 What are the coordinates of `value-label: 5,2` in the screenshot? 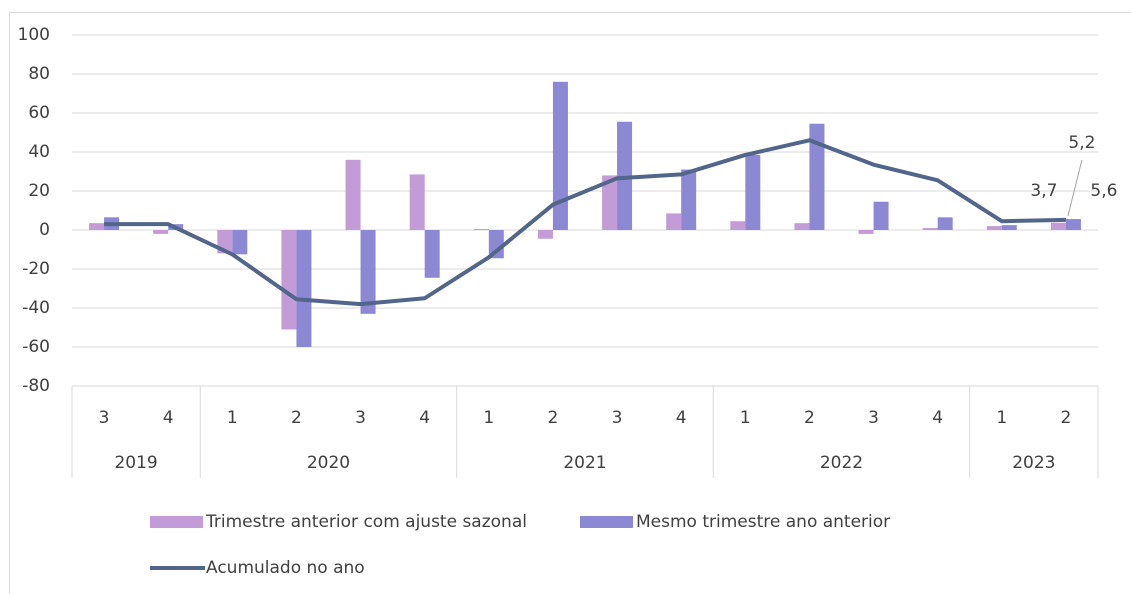 It's located at (1081, 143).